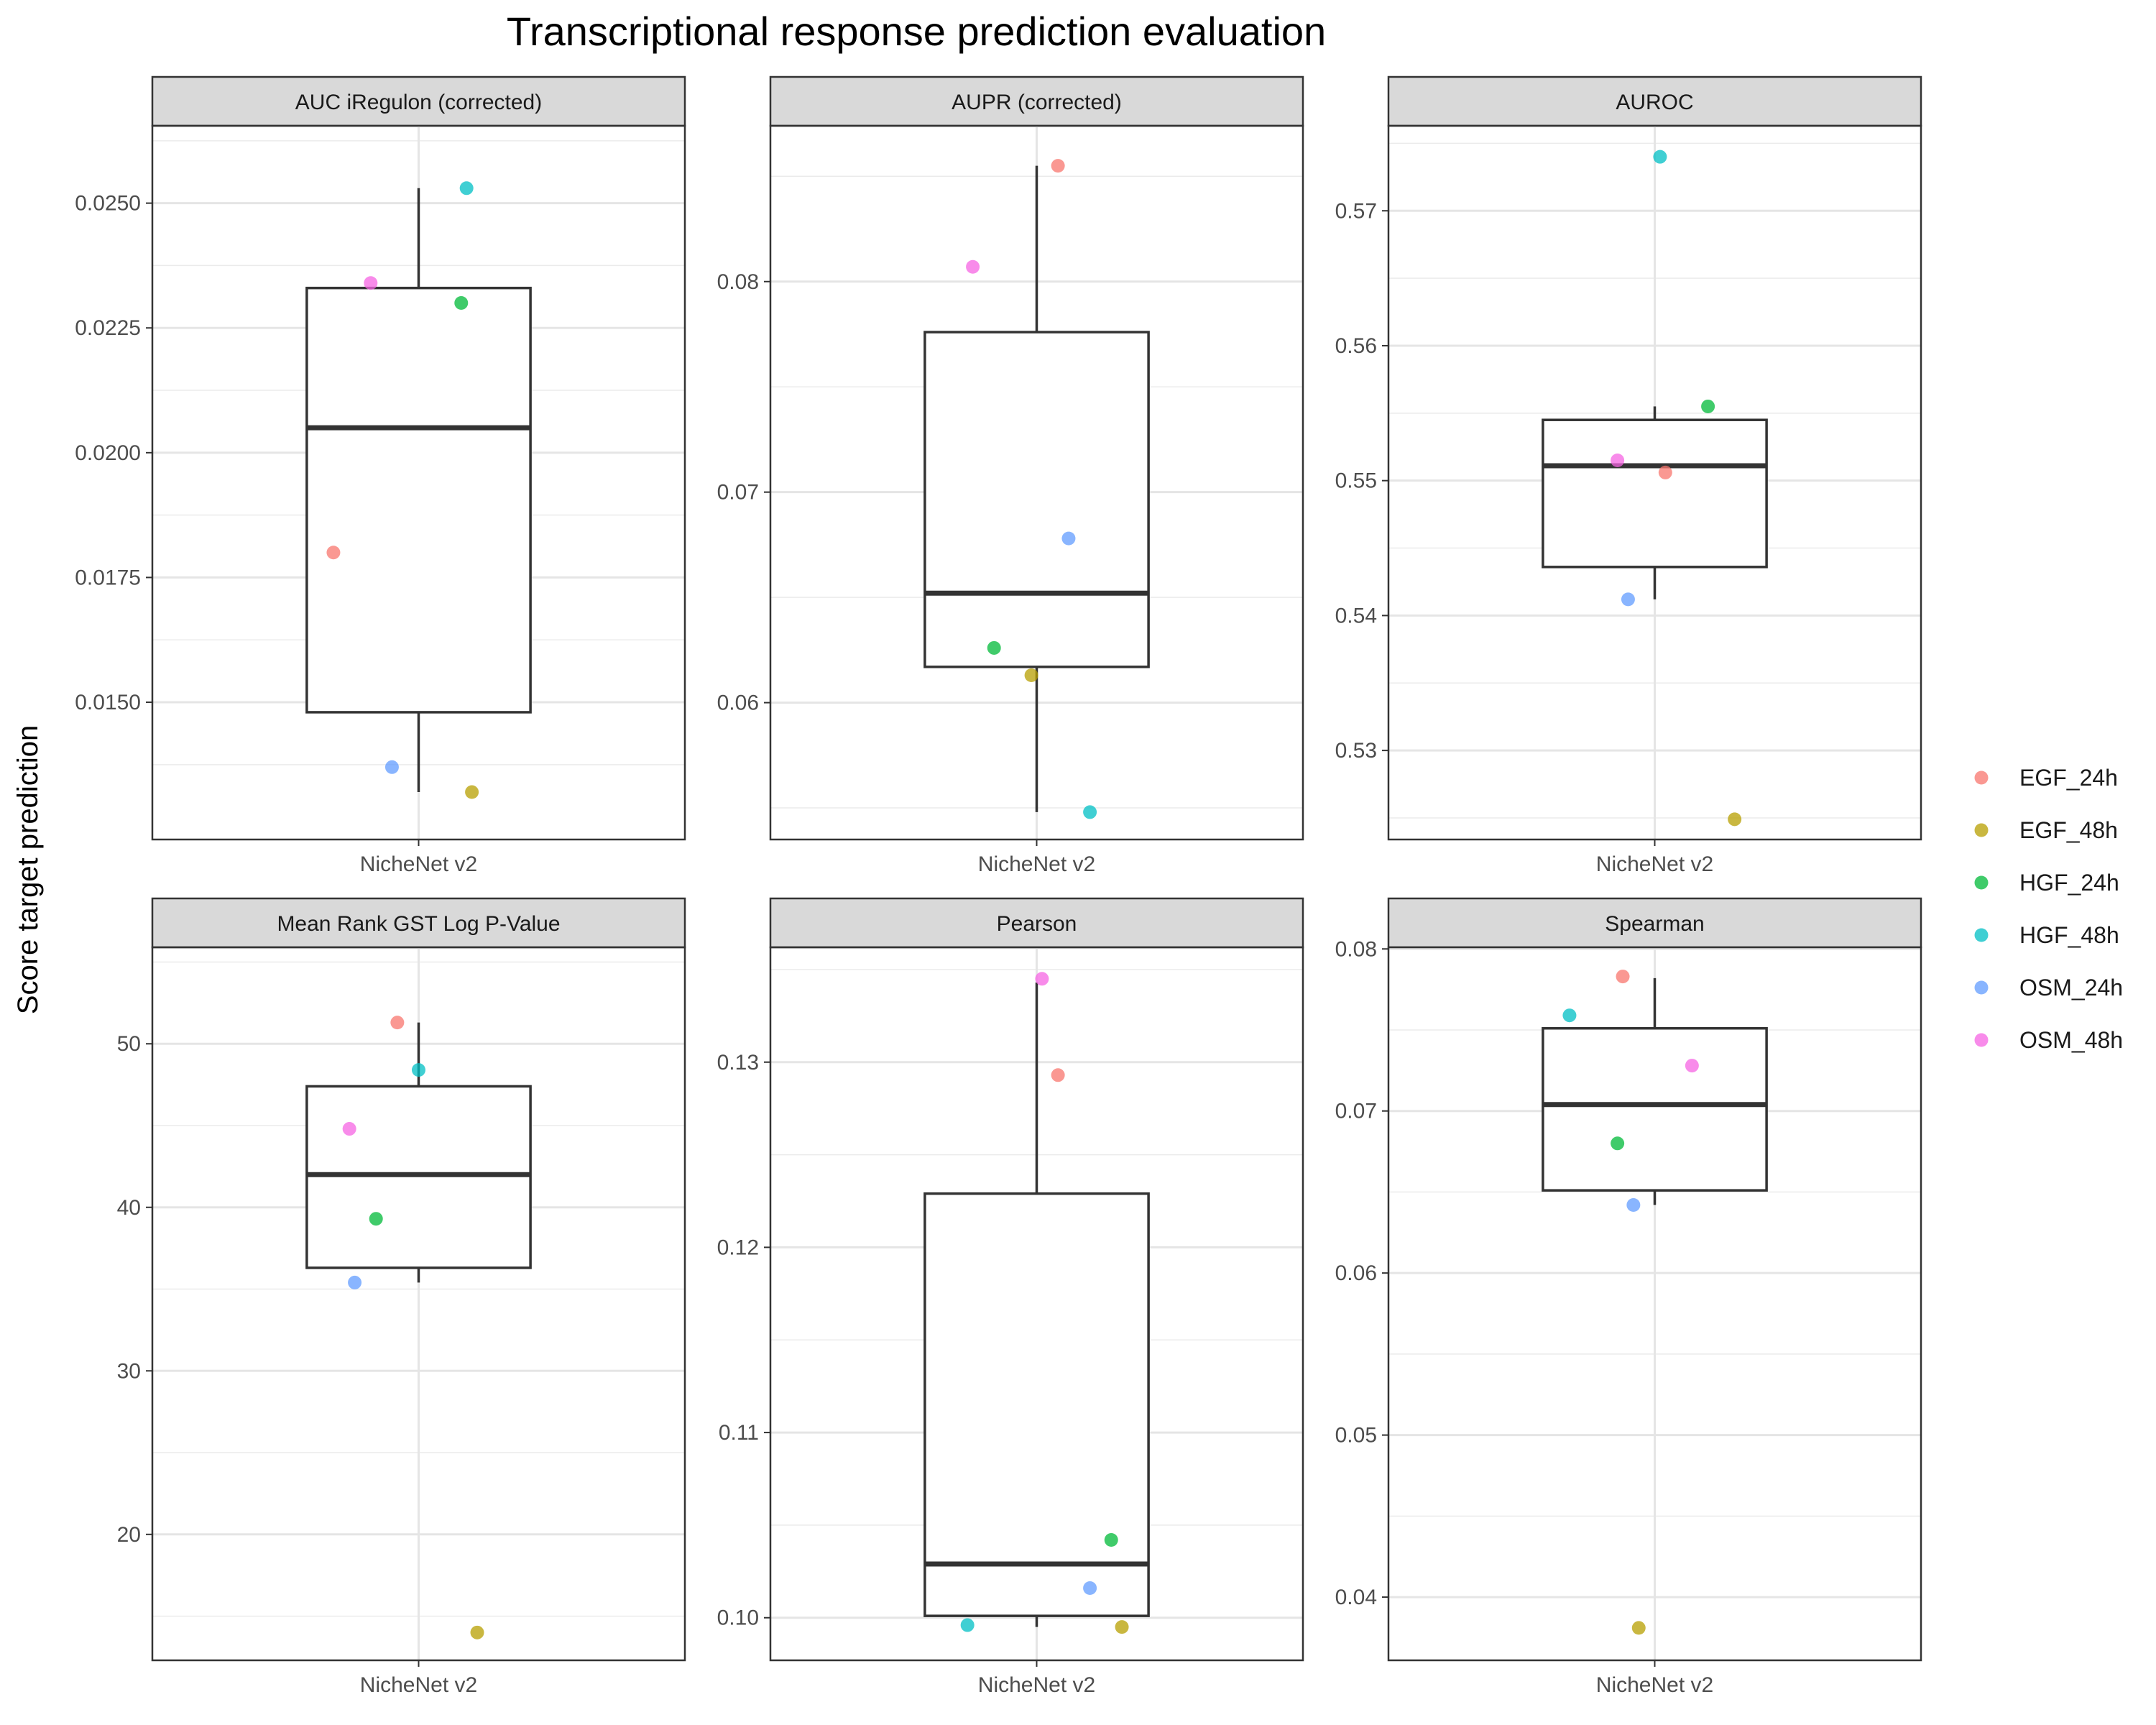  Describe the element at coordinates (738, 1063) in the screenshot. I see `y-tick-label: 0.13` at that location.